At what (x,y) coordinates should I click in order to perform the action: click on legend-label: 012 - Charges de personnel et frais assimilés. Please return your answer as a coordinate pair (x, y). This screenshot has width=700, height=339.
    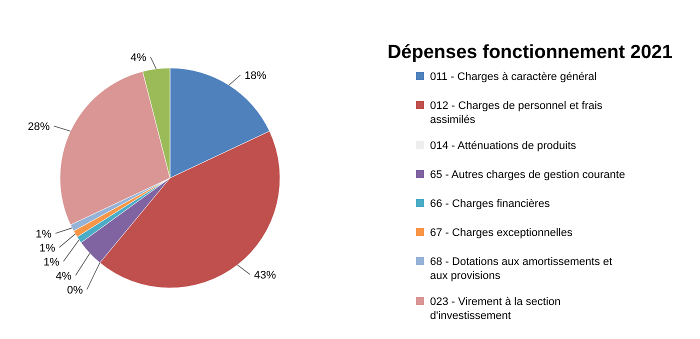
    Looking at the image, I should click on (516, 113).